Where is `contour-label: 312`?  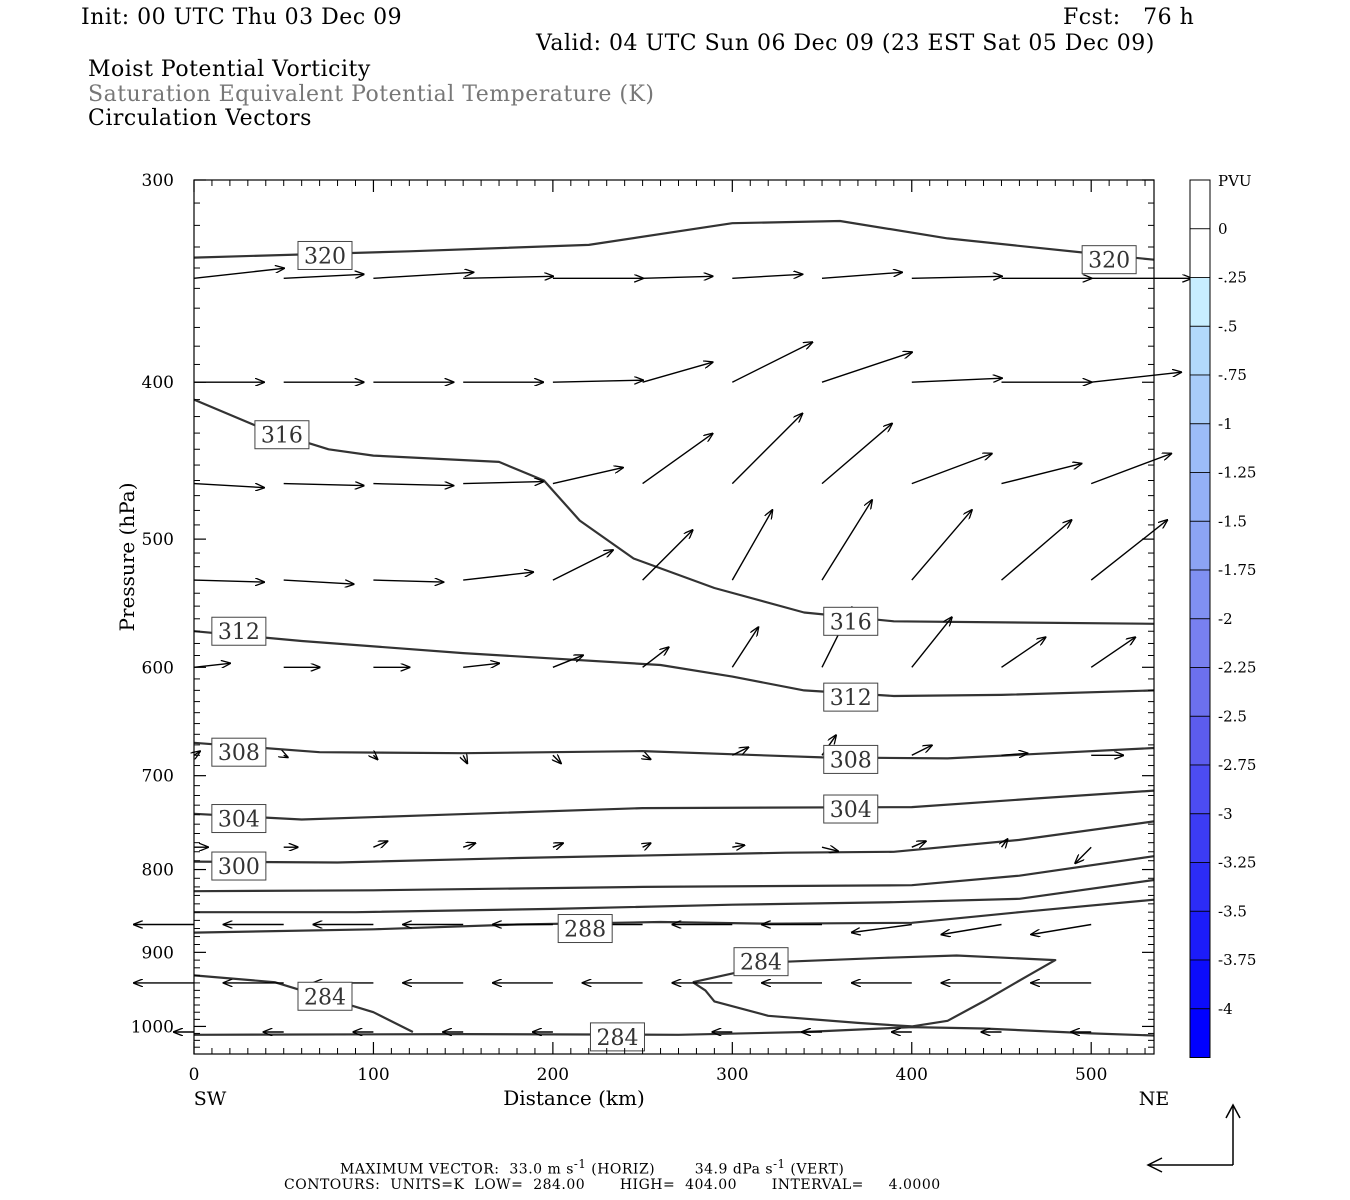
contour-label: 312 is located at coordinates (239, 632).